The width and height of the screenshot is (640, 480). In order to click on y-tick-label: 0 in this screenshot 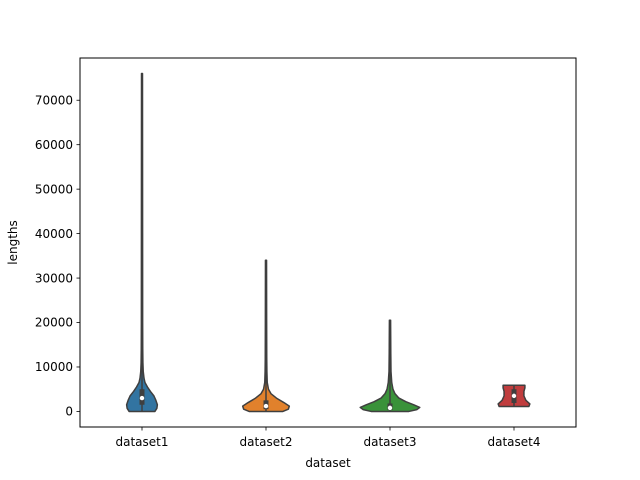, I will do `click(69, 412)`.